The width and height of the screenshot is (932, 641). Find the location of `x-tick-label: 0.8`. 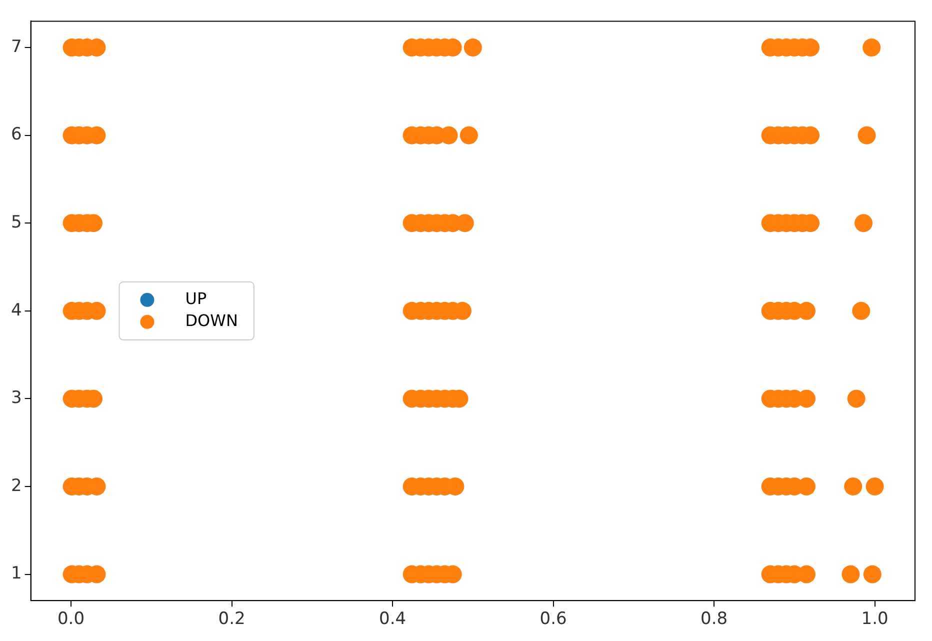

x-tick-label: 0.8 is located at coordinates (714, 619).